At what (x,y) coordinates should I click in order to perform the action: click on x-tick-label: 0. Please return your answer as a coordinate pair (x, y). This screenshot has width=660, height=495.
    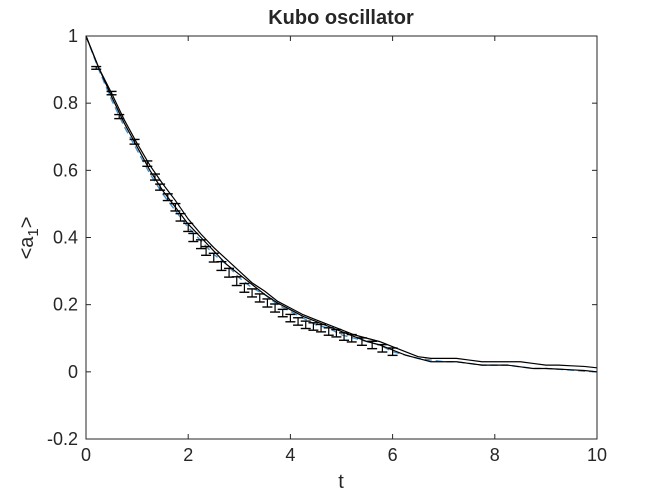
    Looking at the image, I should click on (86, 455).